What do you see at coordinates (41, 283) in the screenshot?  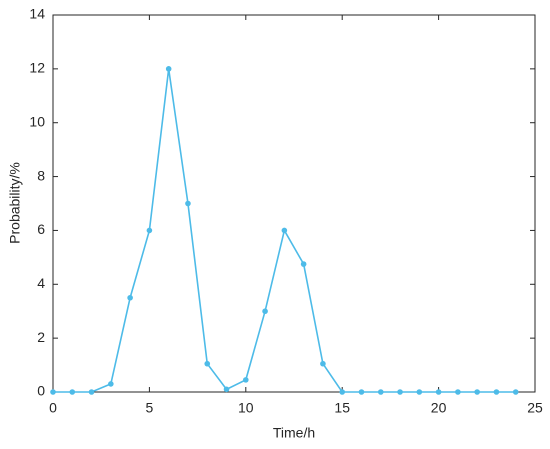 I see `y-tick-label: 4` at bounding box center [41, 283].